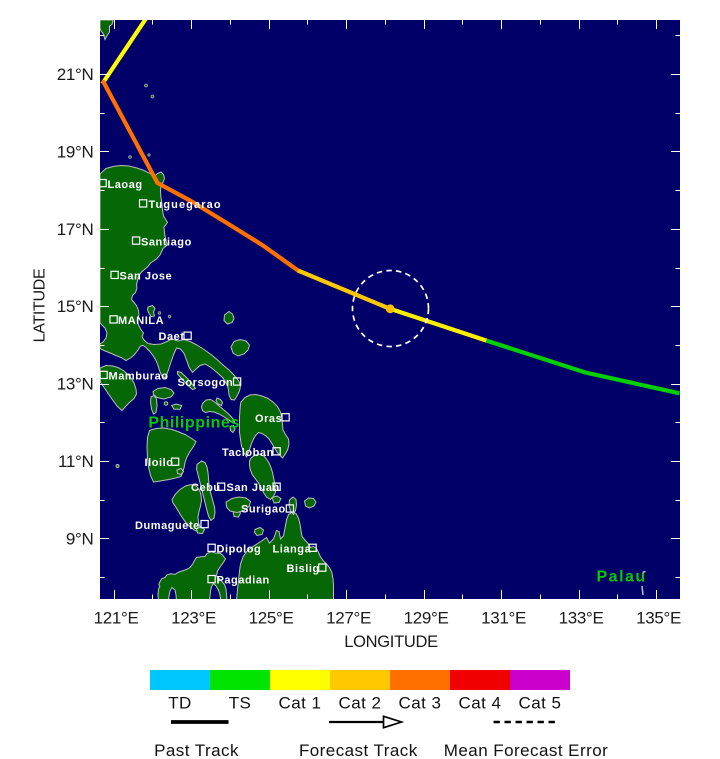 The width and height of the screenshot is (720, 759). What do you see at coordinates (240, 703) in the screenshot?
I see `svg-text: TS` at bounding box center [240, 703].